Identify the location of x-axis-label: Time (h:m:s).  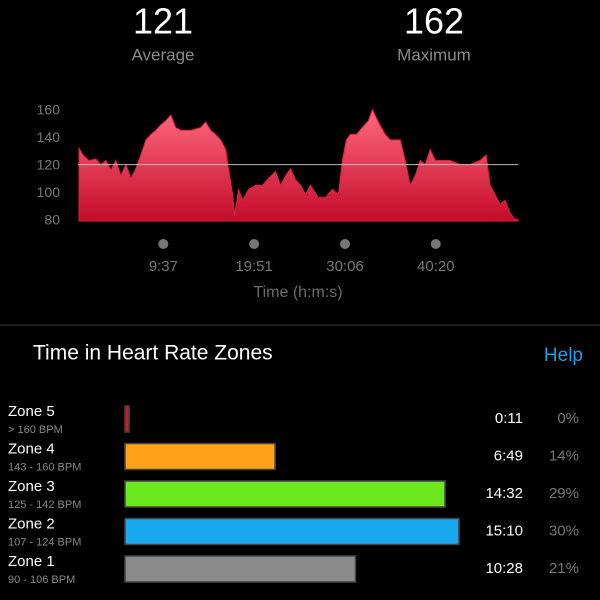
(297, 292).